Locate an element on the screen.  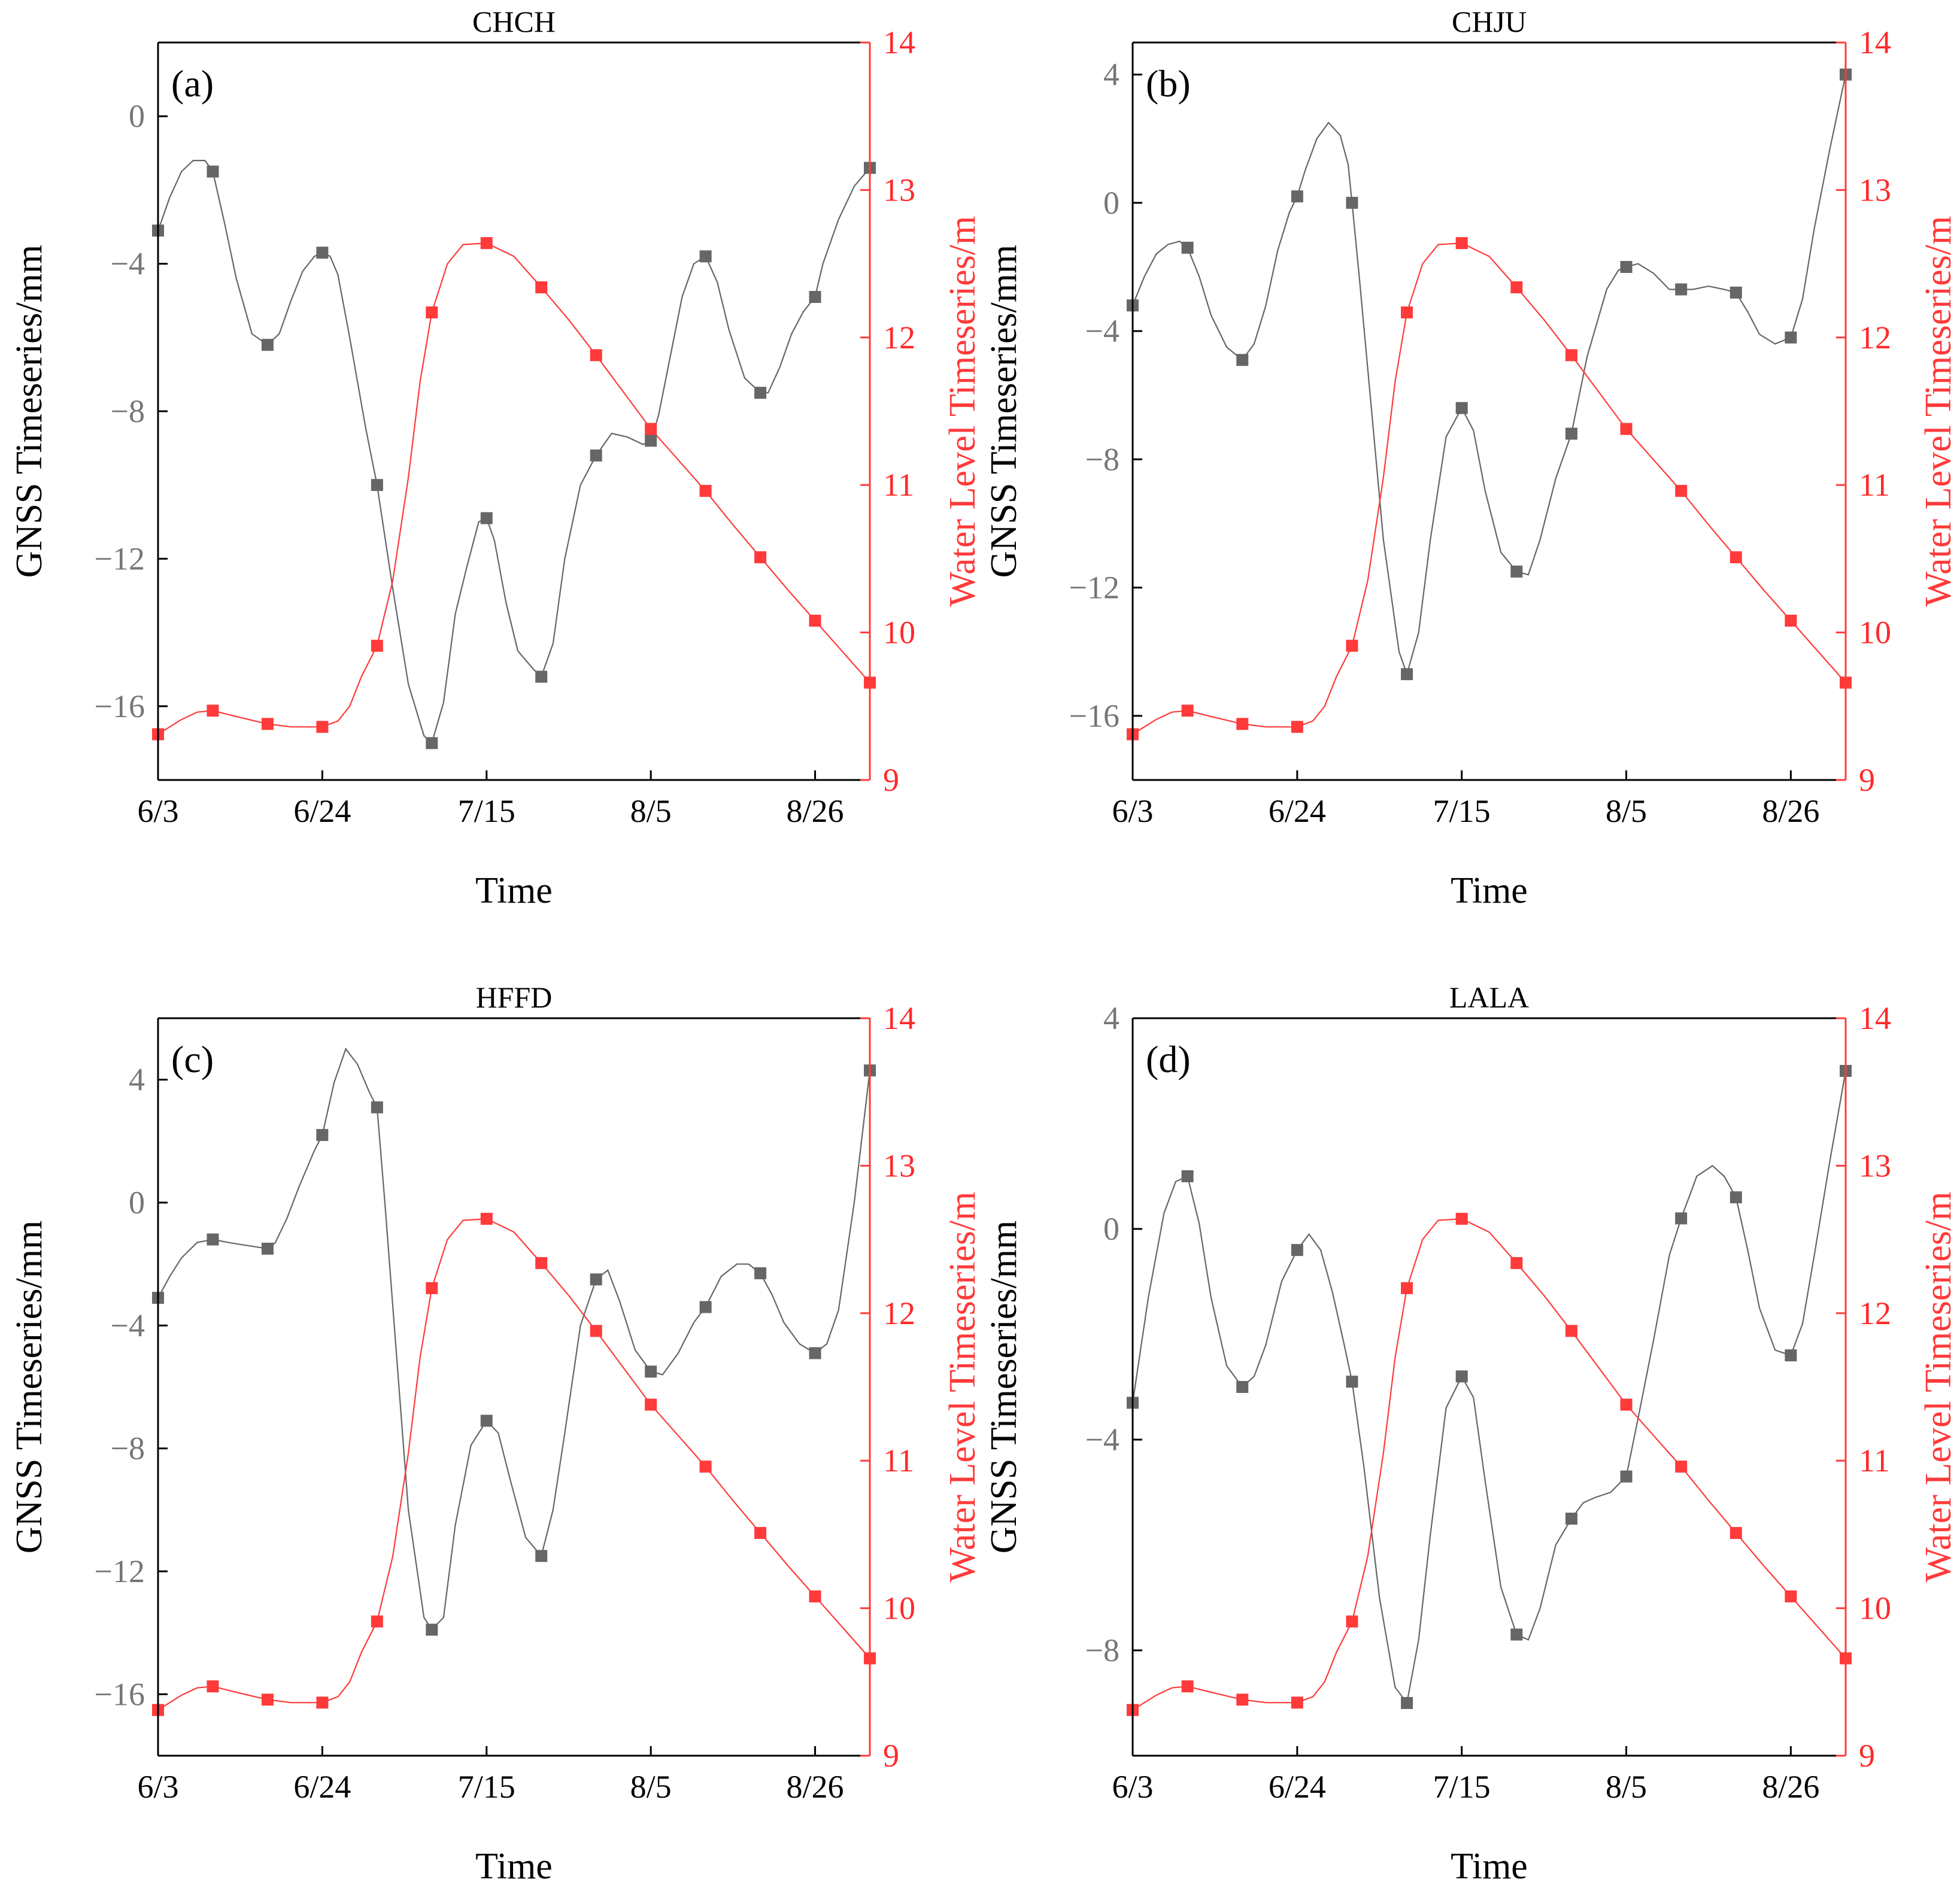
water-level-series-line is located at coordinates (1489, 1464).